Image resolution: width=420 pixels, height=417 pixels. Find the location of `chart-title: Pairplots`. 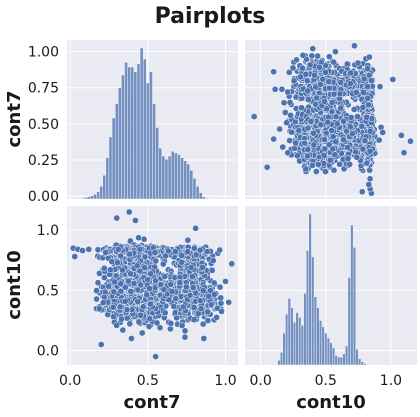

chart-title: Pairplots is located at coordinates (210, 16).